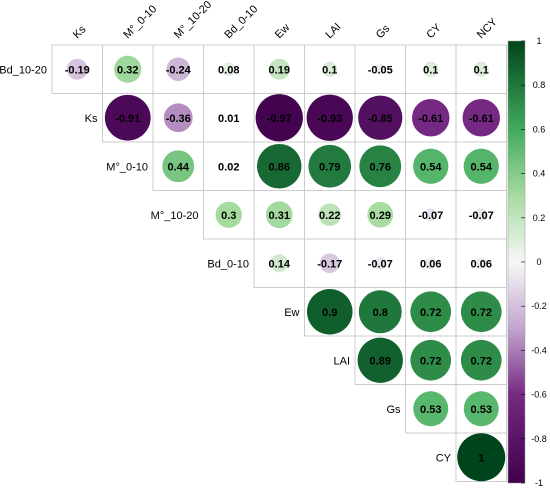 Image resolution: width=550 pixels, height=493 pixels. I want to click on correlation-value: 0.19, so click(279, 70).